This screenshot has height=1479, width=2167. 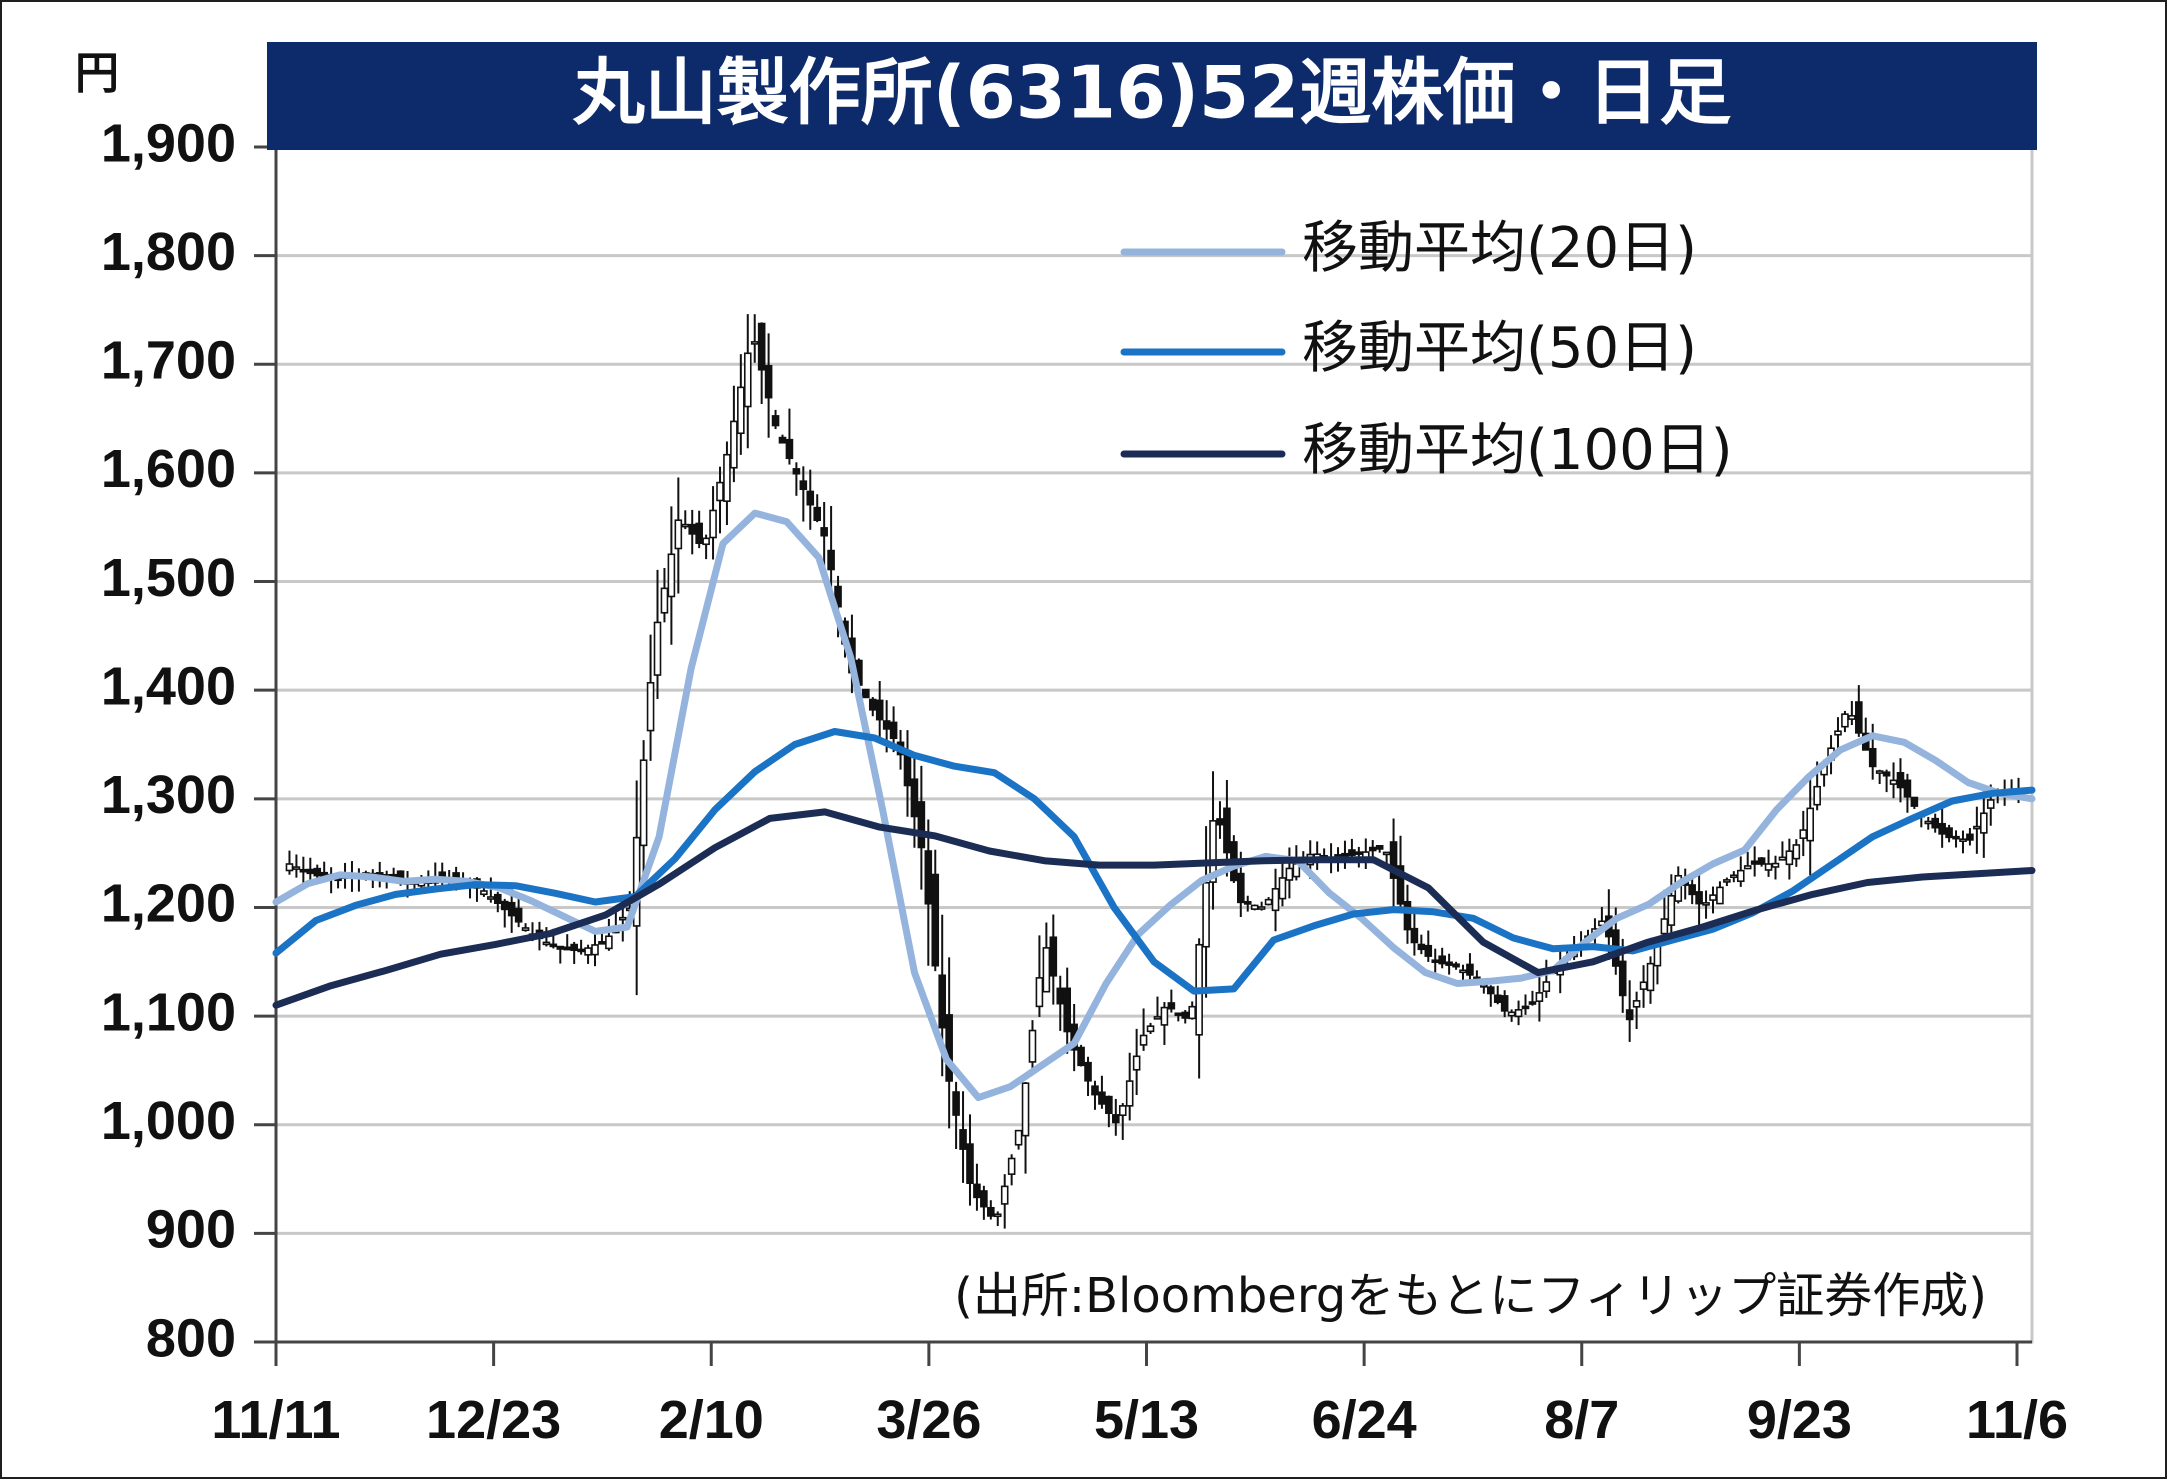 I want to click on y-tick-label: 1,800, so click(x=168, y=252).